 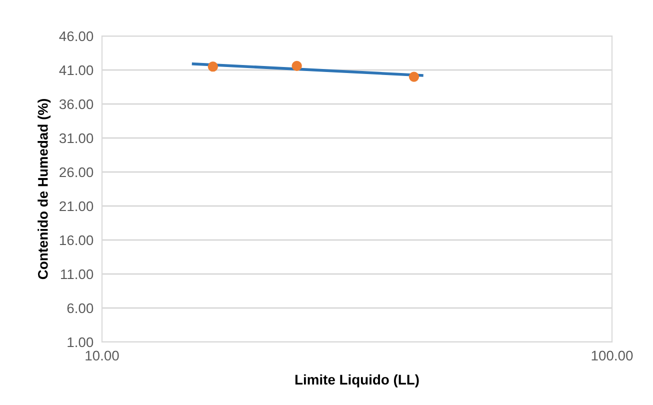 I want to click on x-axis-title: Limite Liquido (LL), so click(x=357, y=381).